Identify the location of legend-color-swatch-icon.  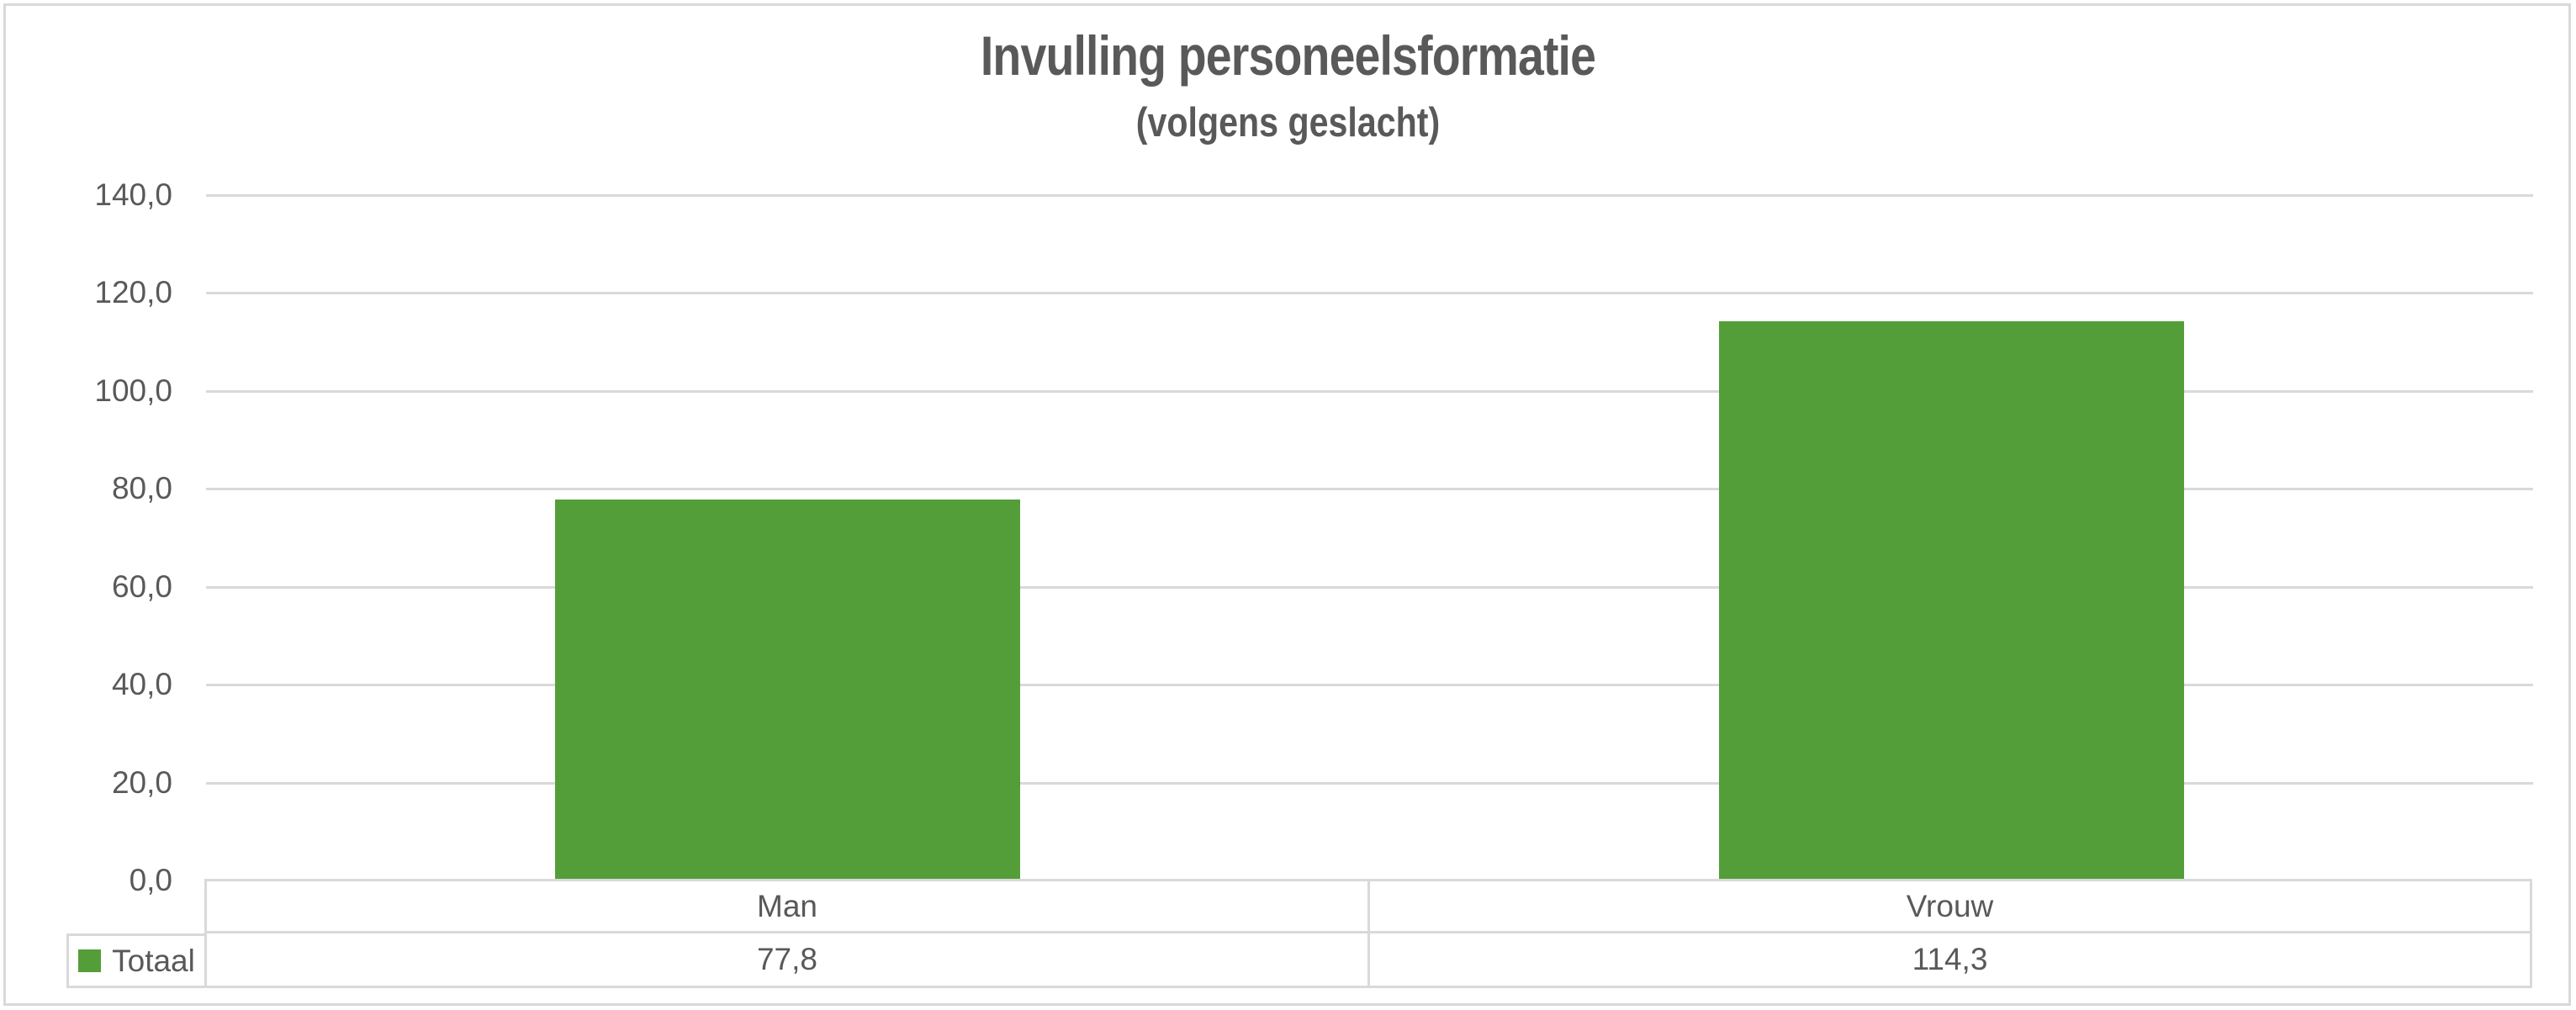
(90, 960).